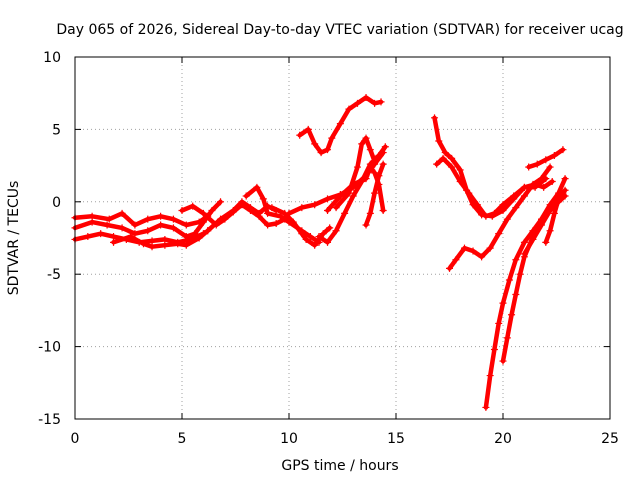  Describe the element at coordinates (52, 58) in the screenshot. I see `y-tick-label: 10` at that location.